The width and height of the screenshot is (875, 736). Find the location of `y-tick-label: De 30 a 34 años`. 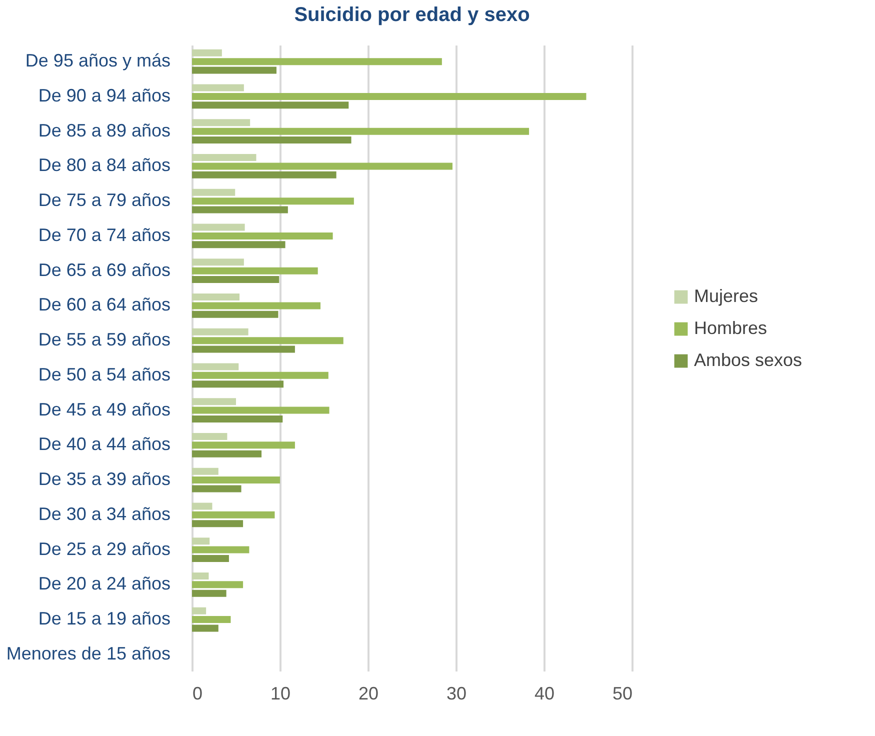

y-tick-label: De 30 a 34 años is located at coordinates (104, 514).